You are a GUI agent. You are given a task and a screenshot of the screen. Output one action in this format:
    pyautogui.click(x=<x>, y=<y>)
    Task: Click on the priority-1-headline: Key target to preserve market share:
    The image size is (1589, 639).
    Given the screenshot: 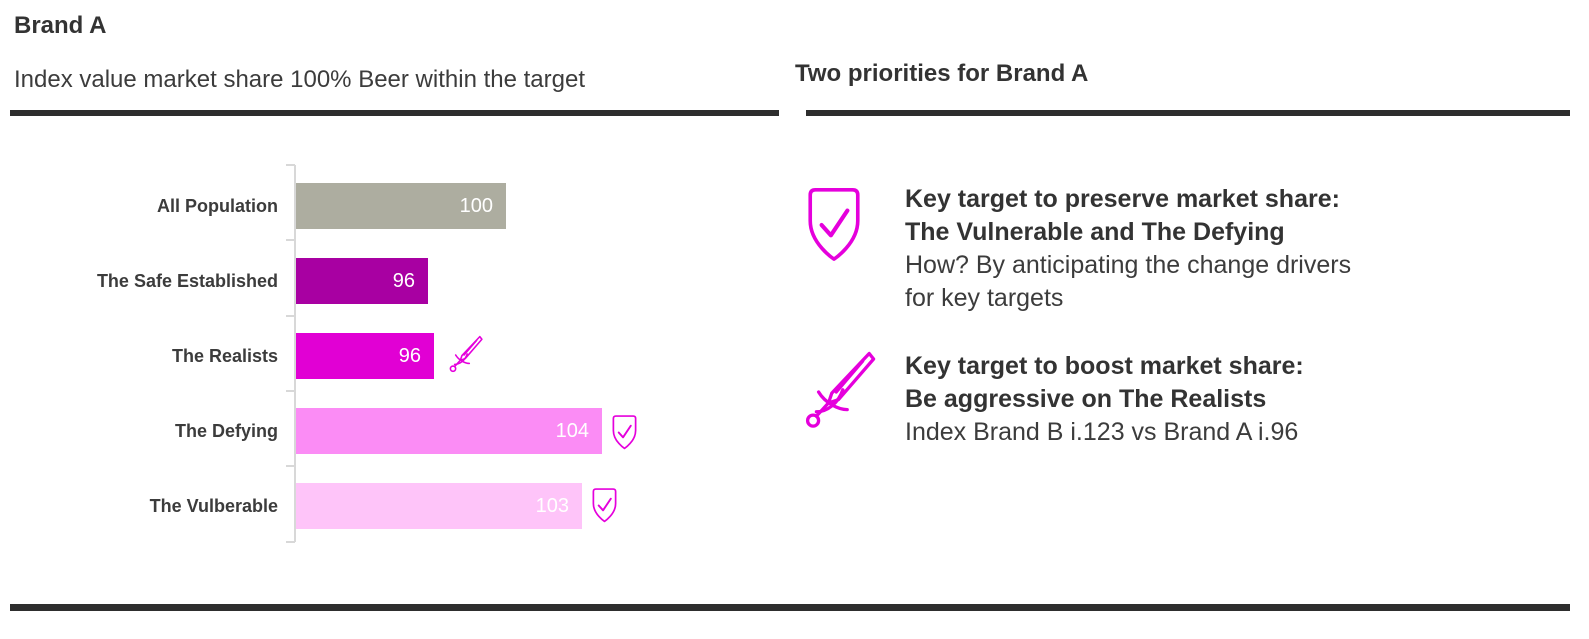 What is the action you would take?
    pyautogui.click(x=1122, y=199)
    